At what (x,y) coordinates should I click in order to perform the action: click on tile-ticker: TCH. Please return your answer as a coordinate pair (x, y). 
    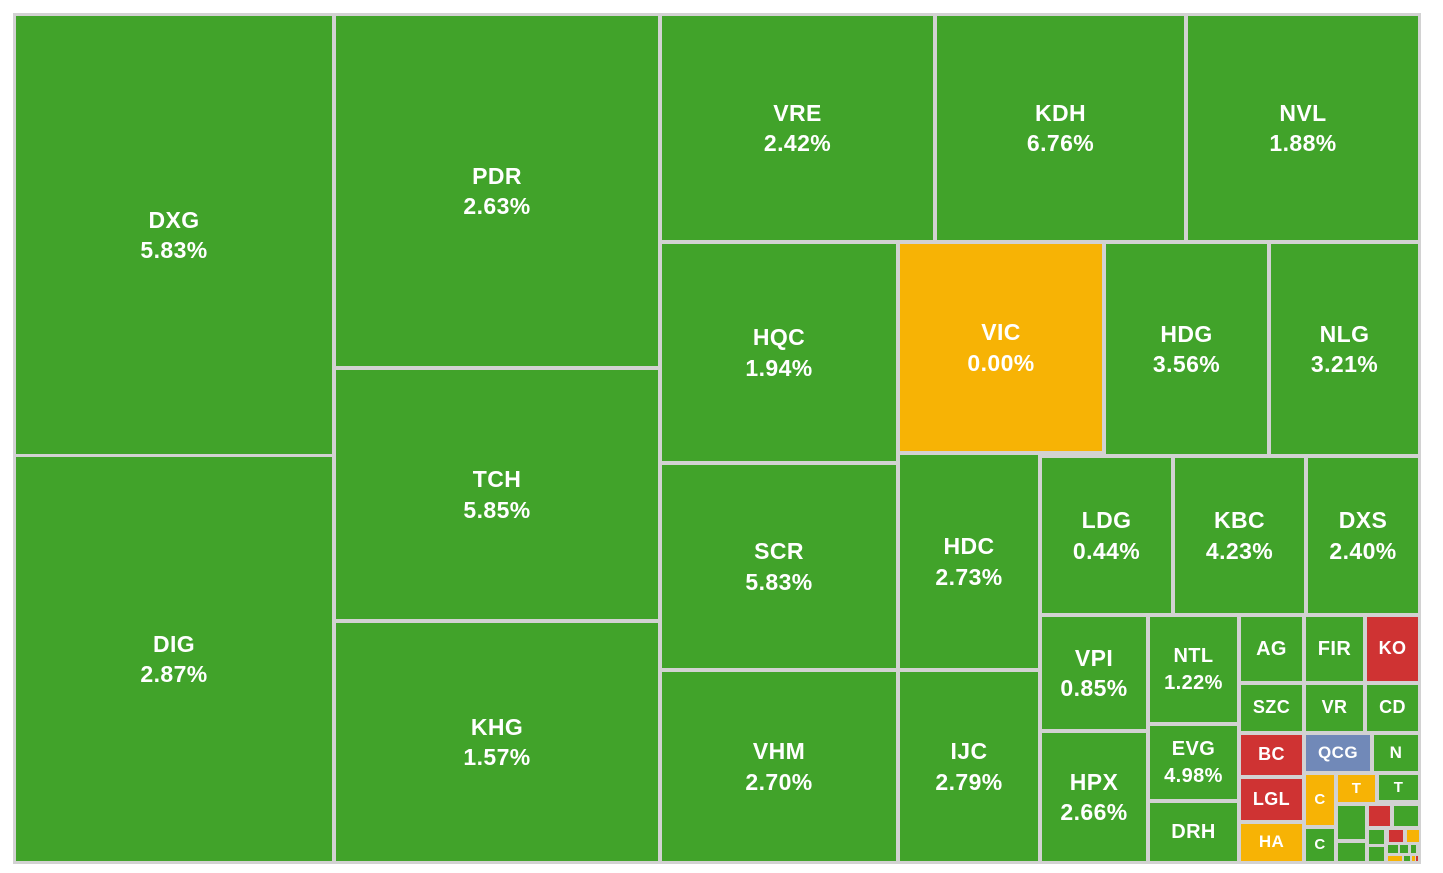
    Looking at the image, I should click on (497, 479).